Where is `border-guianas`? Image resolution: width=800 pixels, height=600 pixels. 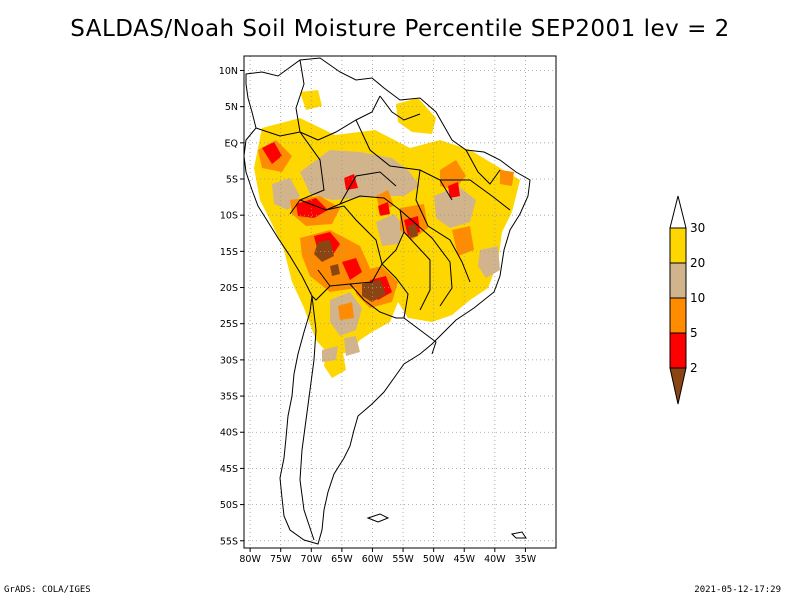 border-guianas is located at coordinates (400, 108).